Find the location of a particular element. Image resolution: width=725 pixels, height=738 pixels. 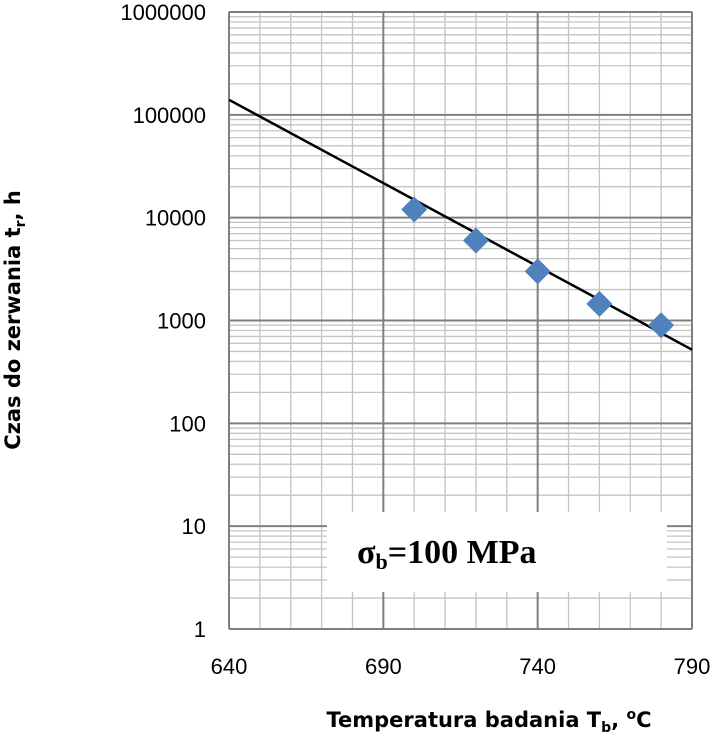

x-tick-label: 740 is located at coordinates (537, 666).